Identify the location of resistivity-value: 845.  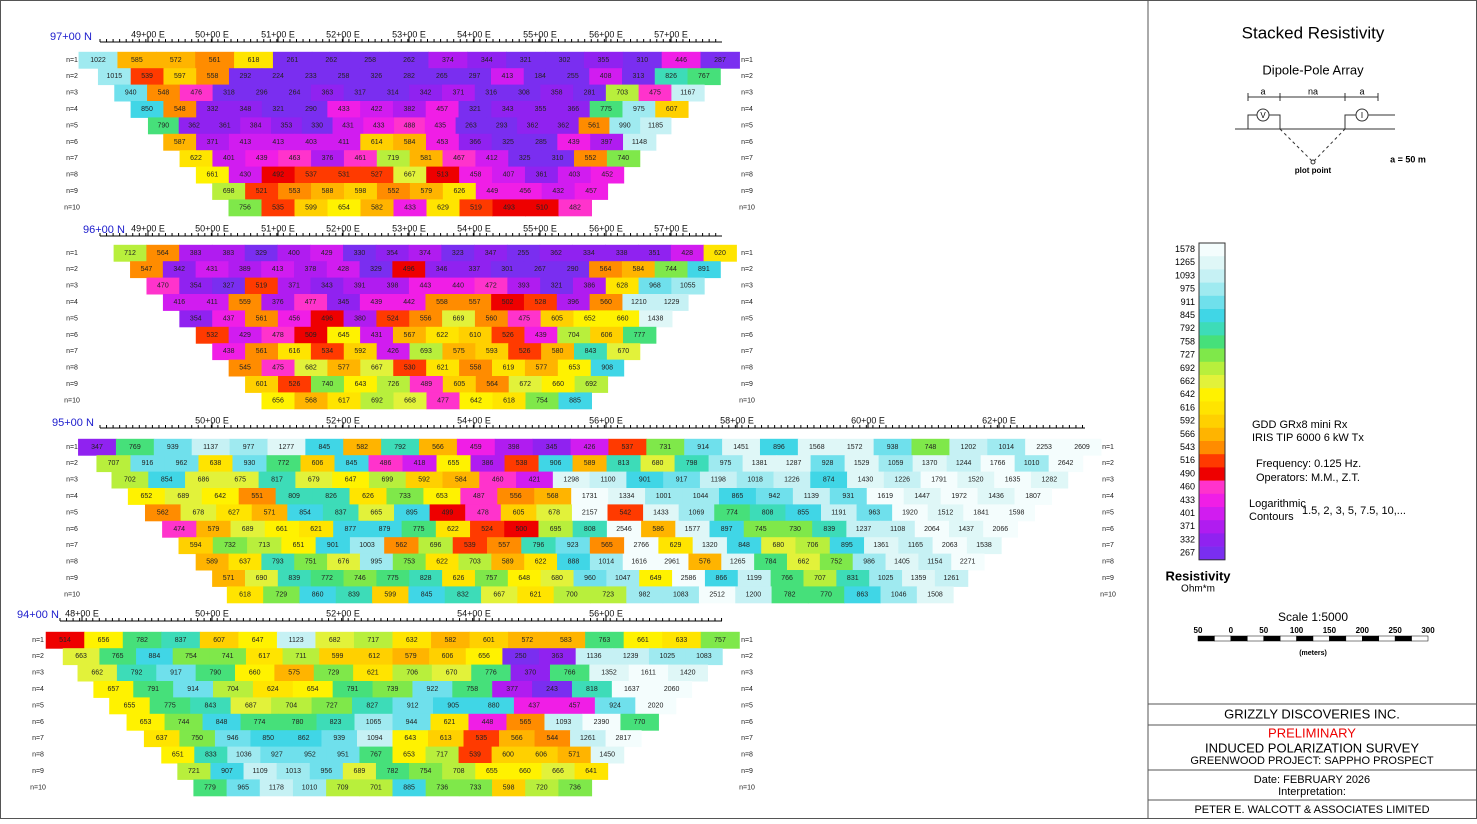
(352, 463).